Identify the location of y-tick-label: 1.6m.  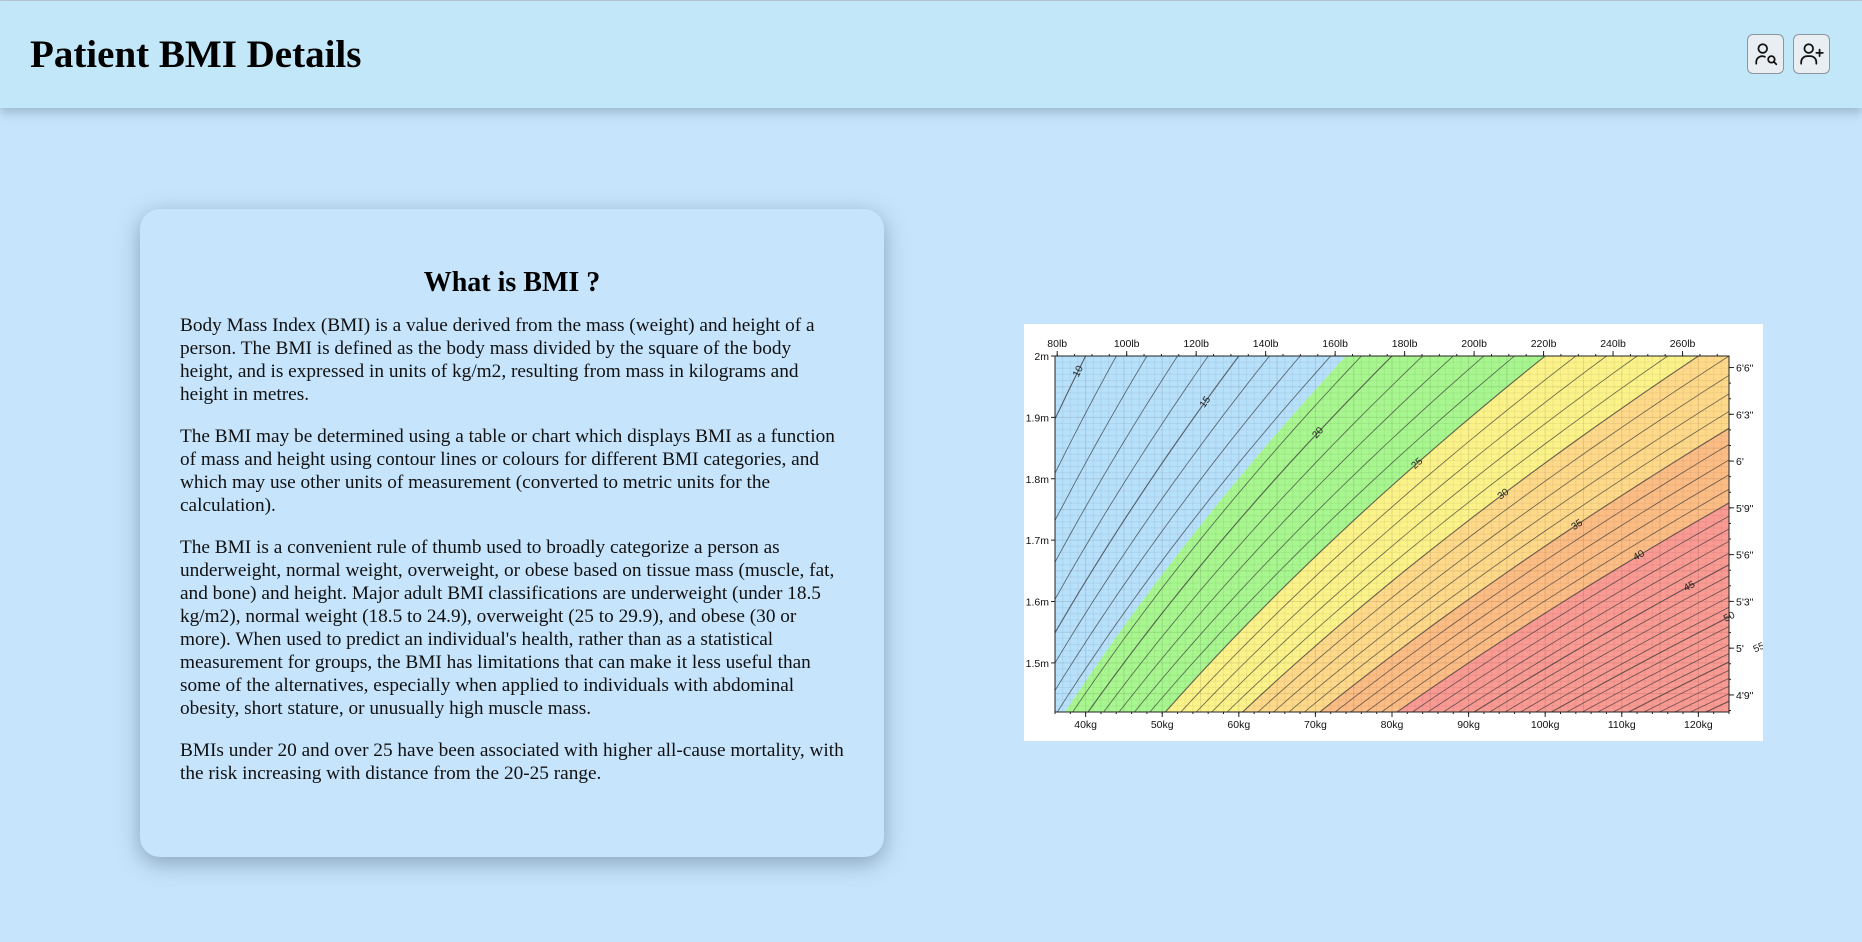
(1038, 603).